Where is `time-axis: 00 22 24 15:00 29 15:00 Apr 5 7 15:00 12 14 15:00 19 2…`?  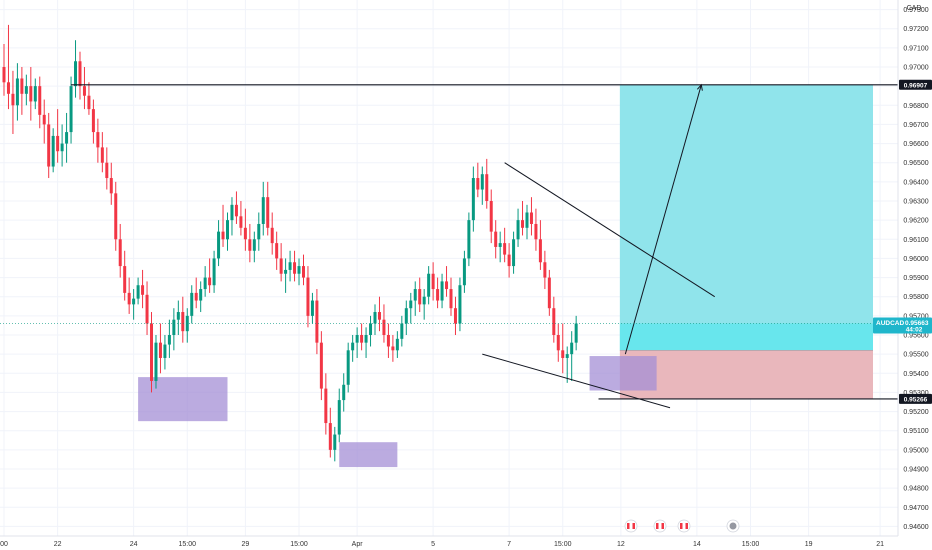
time-axis: 00 22 24 15:00 29 15:00 Apr 5 7 15:00 12 14 15:00 19 2… is located at coordinates (466, 542).